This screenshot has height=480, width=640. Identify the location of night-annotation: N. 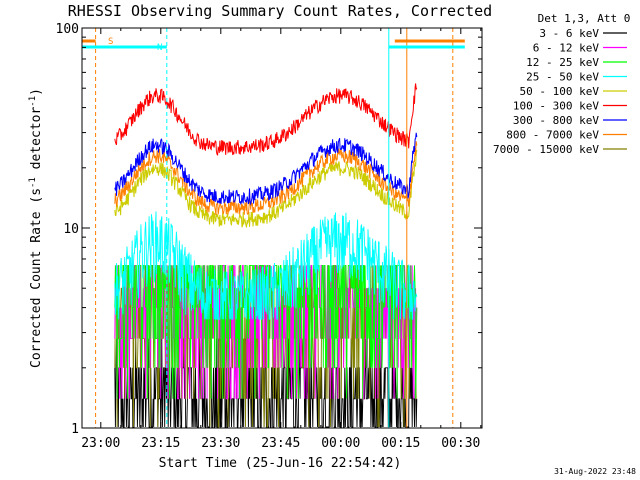
(159, 48).